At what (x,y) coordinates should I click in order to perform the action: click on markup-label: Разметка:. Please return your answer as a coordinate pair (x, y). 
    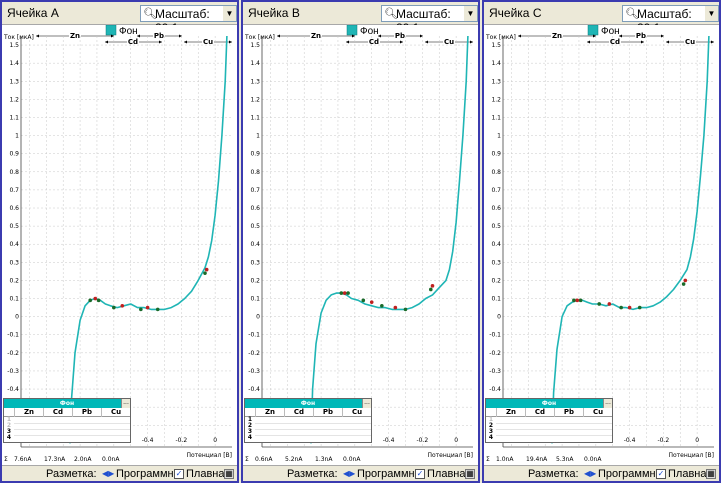
    Looking at the image, I should click on (71, 474).